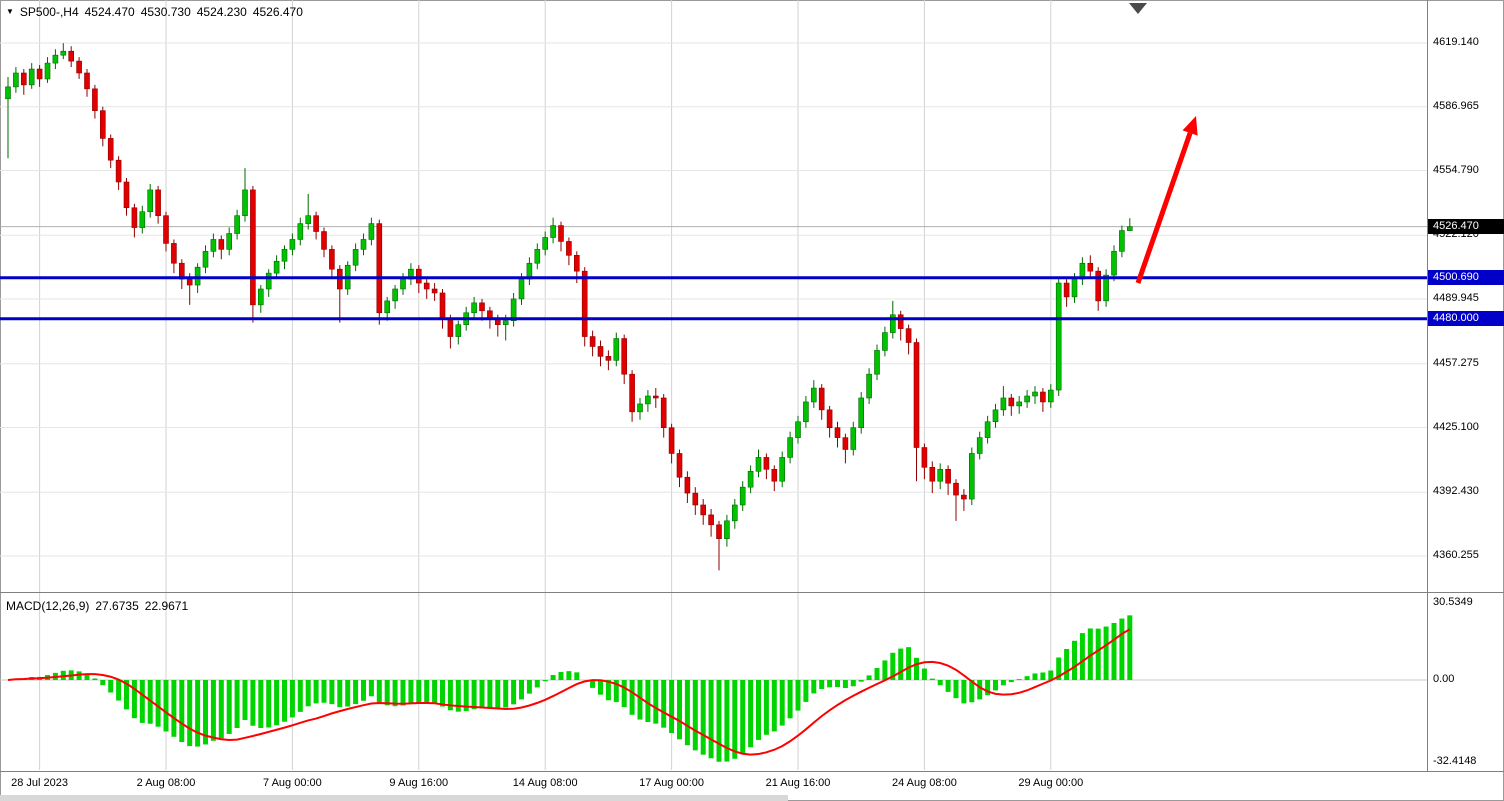  I want to click on macd-axis-label: 30.5349, so click(1453, 602).